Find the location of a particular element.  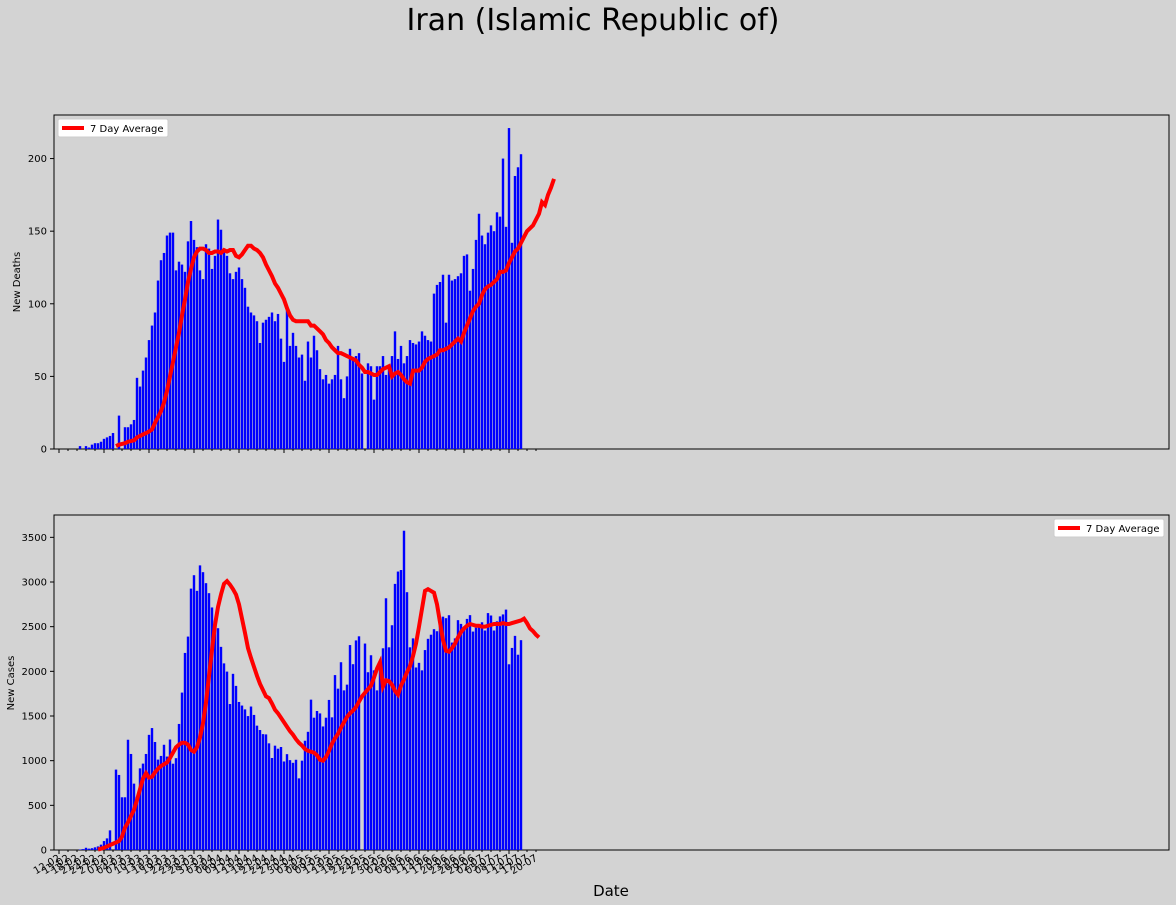

y-tick-label: 0 is located at coordinates (44, 450).